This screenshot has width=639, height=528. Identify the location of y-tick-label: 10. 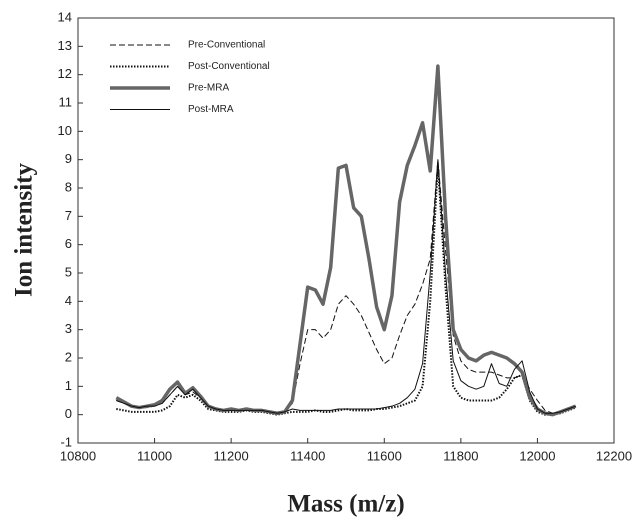
(65, 130).